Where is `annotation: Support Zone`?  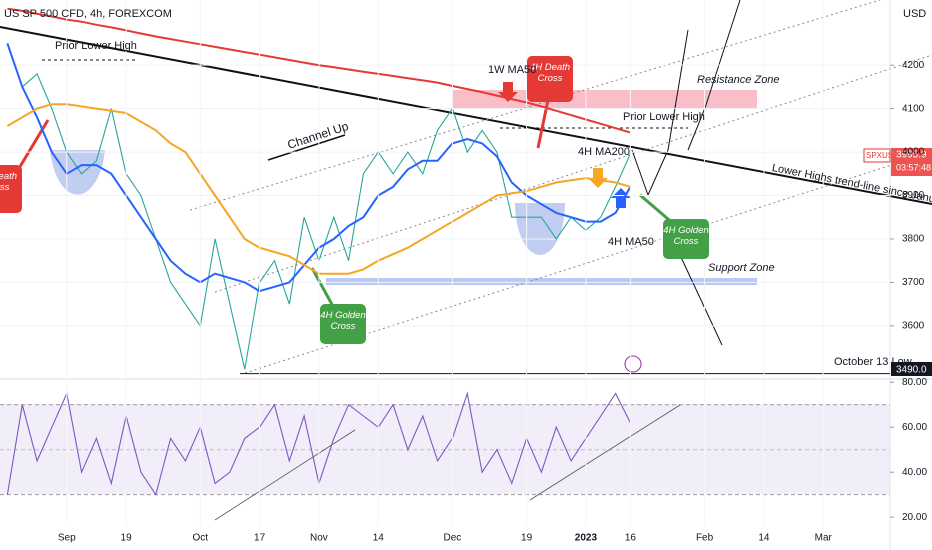
annotation: Support Zone is located at coordinates (741, 268).